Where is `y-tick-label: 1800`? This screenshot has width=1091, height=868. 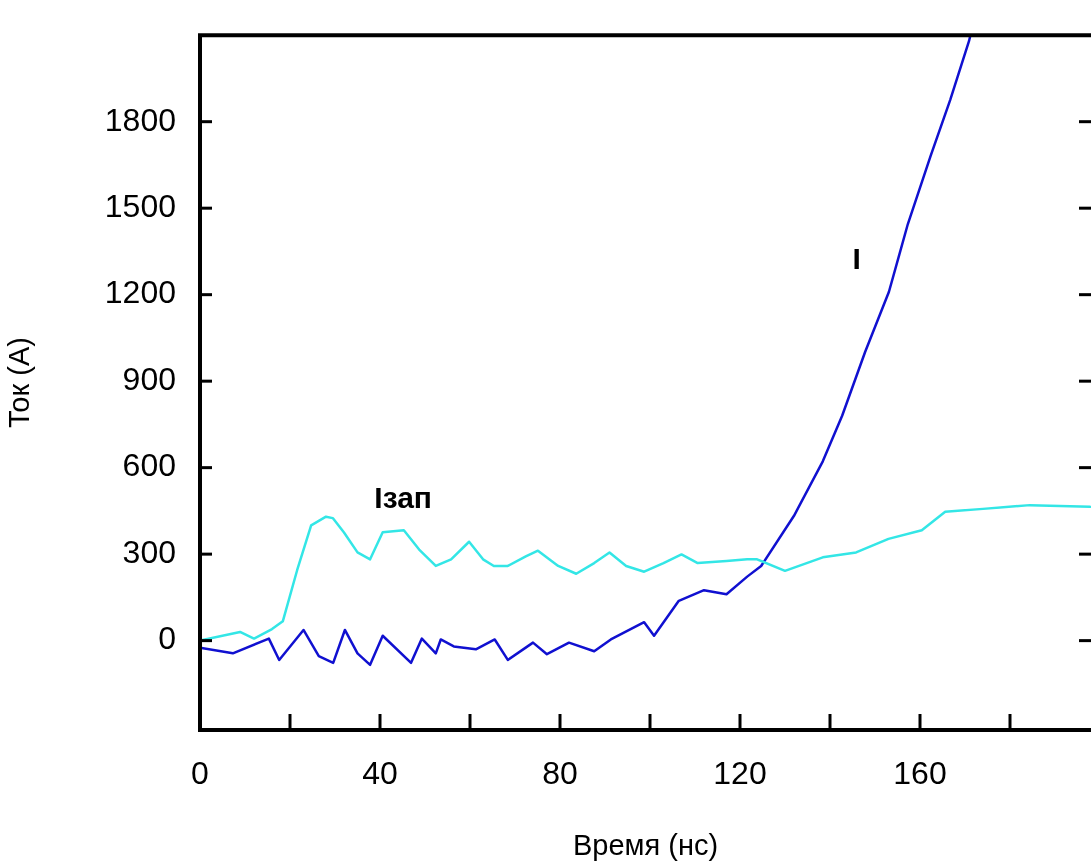 y-tick-label: 1800 is located at coordinates (140, 119).